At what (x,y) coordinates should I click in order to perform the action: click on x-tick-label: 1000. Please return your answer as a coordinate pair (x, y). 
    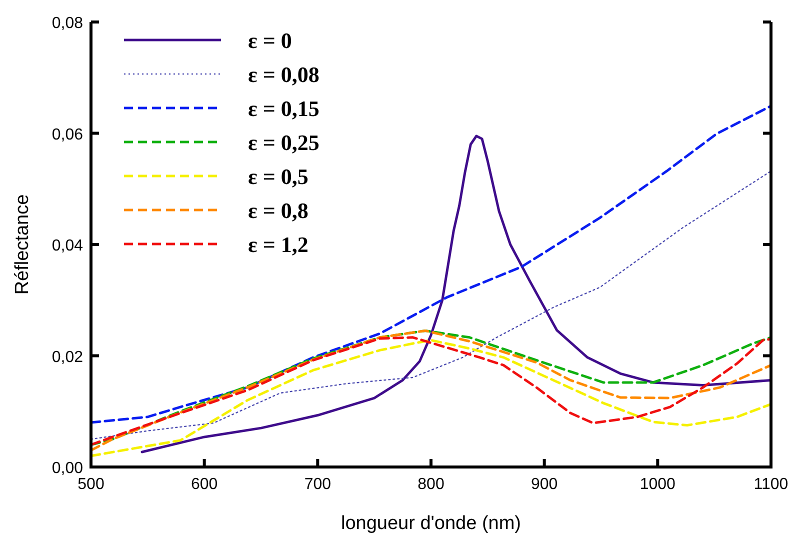
    Looking at the image, I should click on (658, 484).